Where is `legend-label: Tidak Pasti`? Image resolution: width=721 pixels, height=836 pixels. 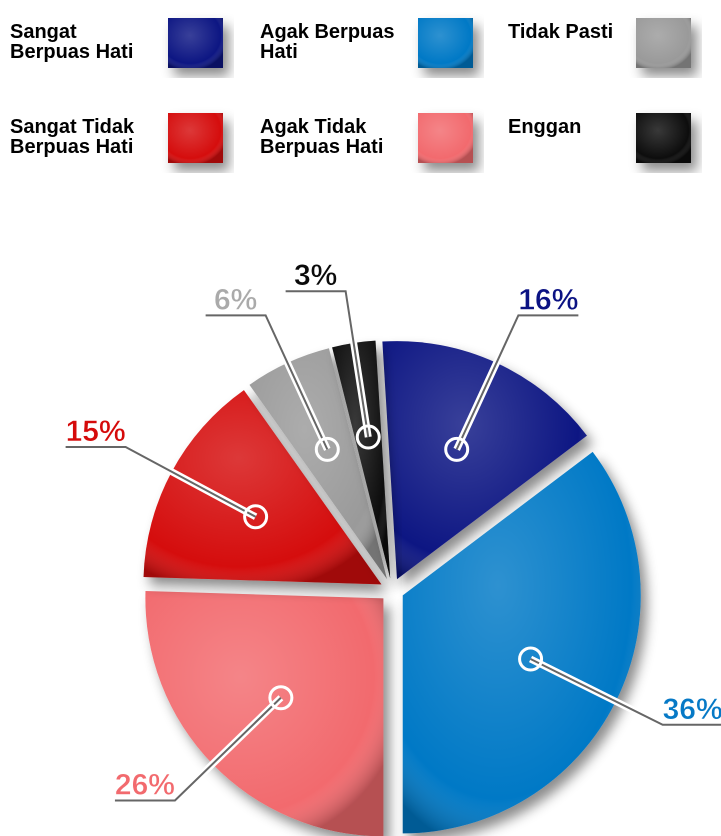 legend-label: Tidak Pasti is located at coordinates (560, 32).